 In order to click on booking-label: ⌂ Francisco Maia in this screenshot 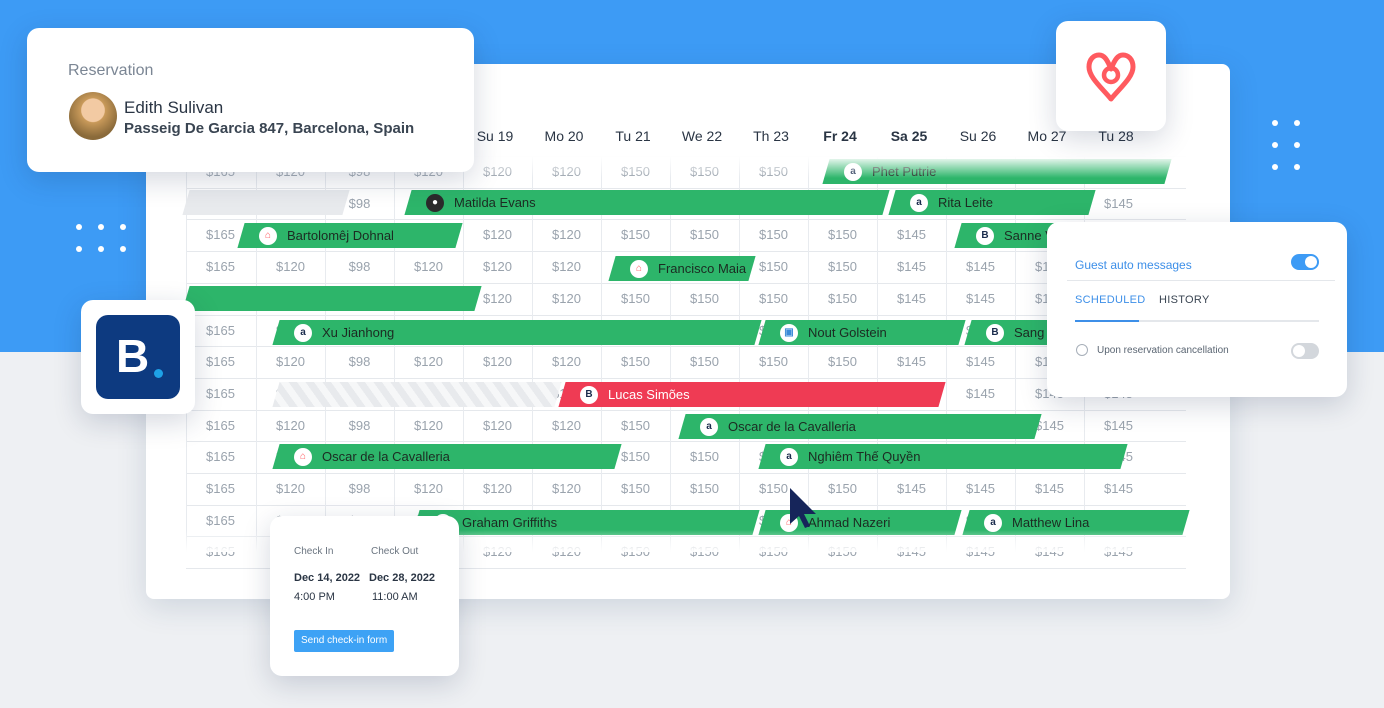, I will do `click(688, 268)`.